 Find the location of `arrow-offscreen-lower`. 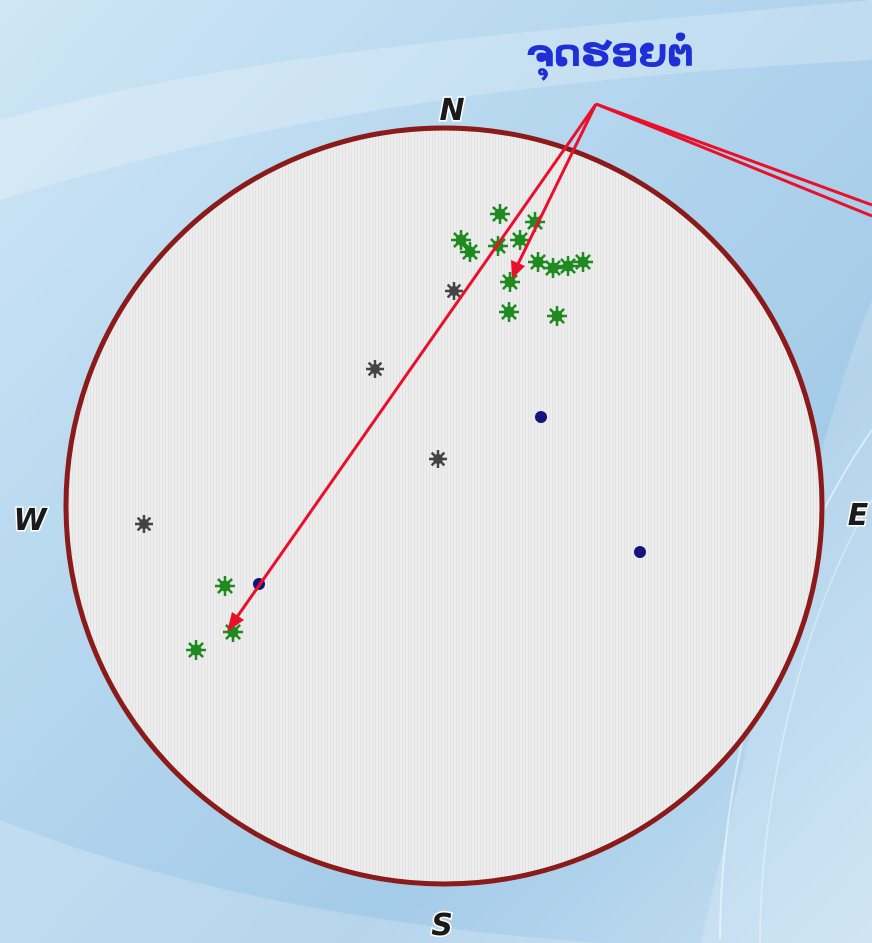

arrow-offscreen-lower is located at coordinates (733, 160).